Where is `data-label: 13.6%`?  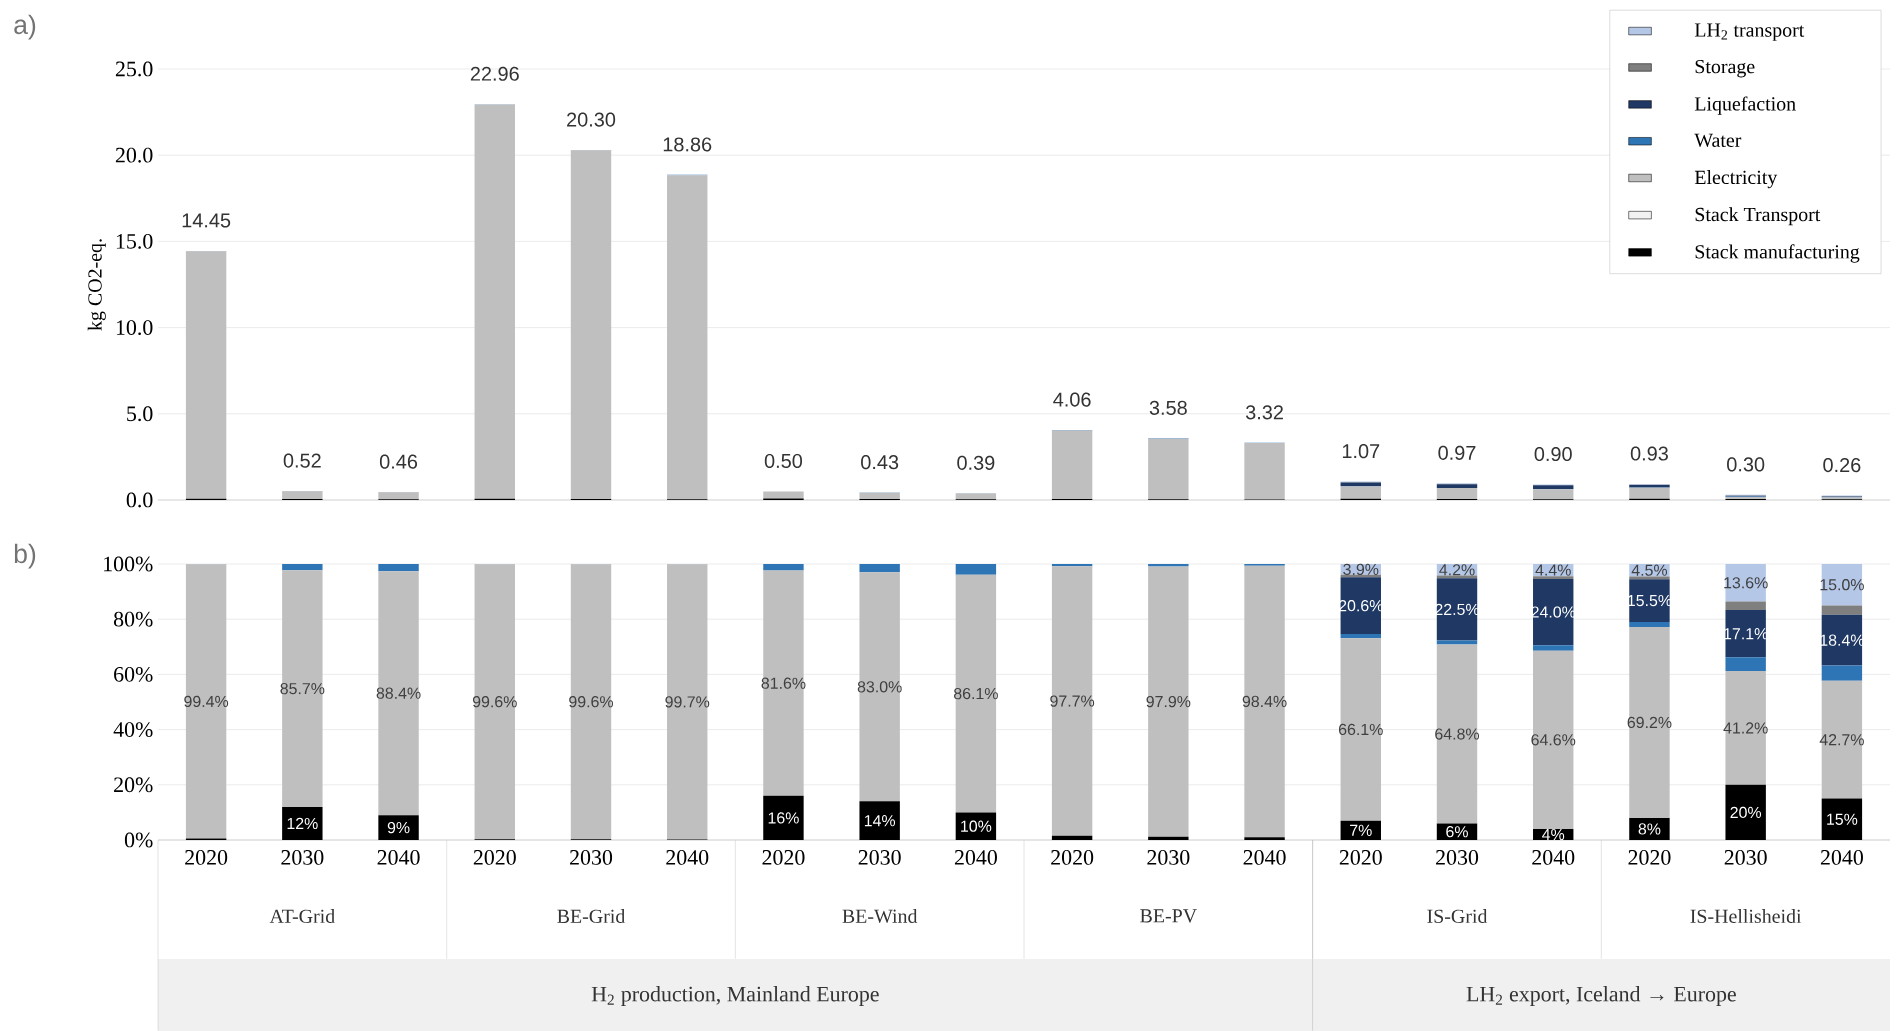
data-label: 13.6% is located at coordinates (1746, 583).